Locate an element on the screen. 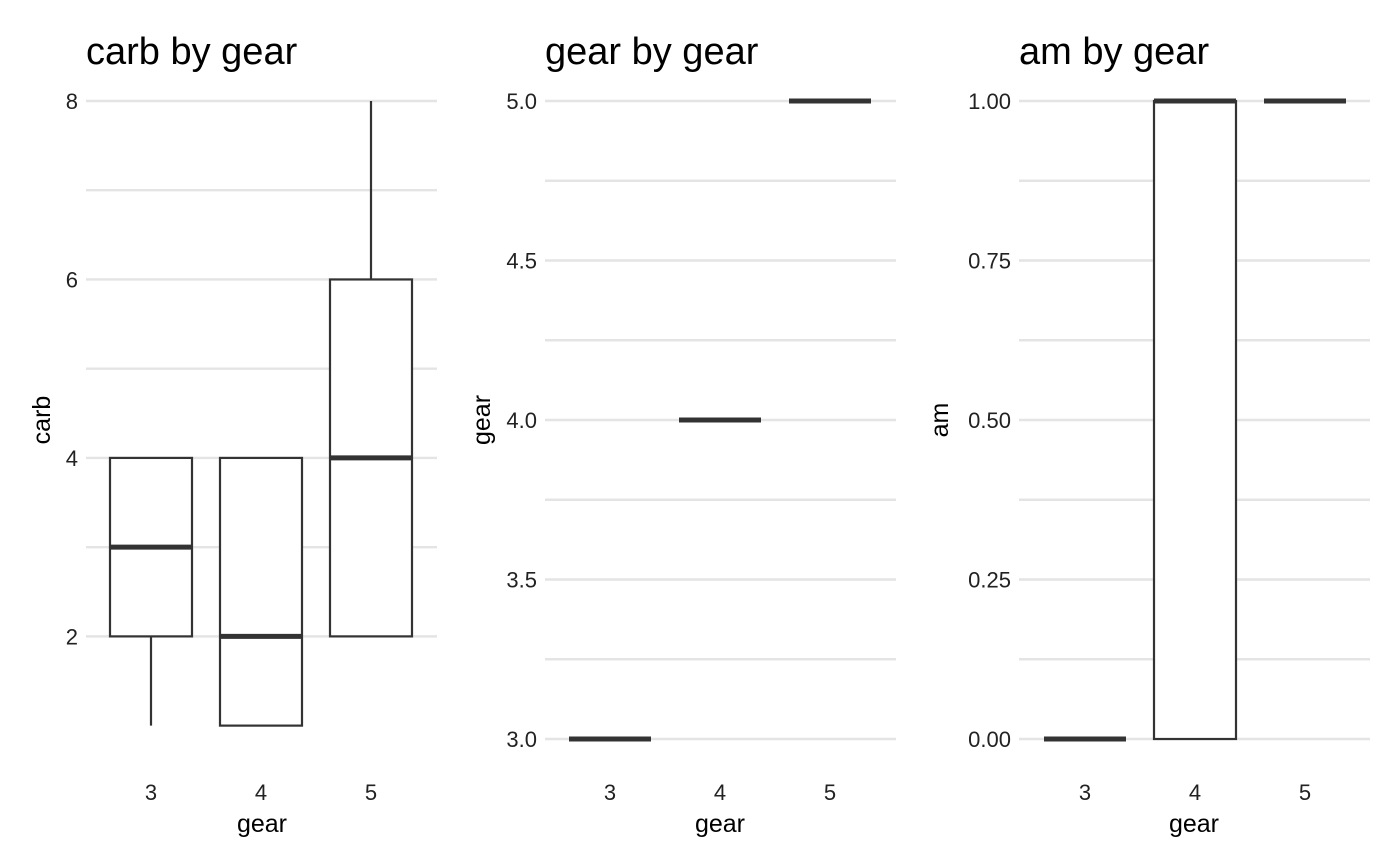  panel-2-y-tick-label-4: 5.0 is located at coordinates (521, 101).